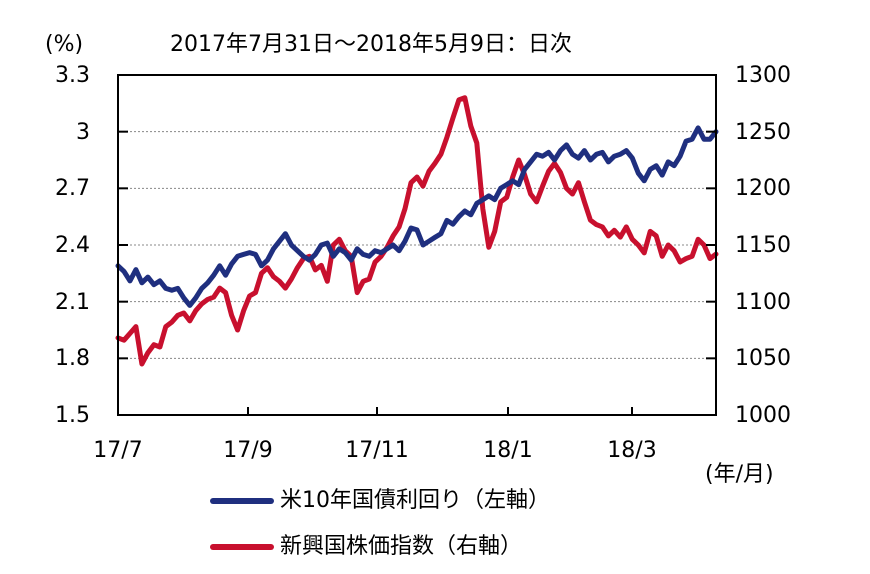  What do you see at coordinates (415, 500) in the screenshot?
I see `legend-label: 米10年国債利回り（左軸）` at bounding box center [415, 500].